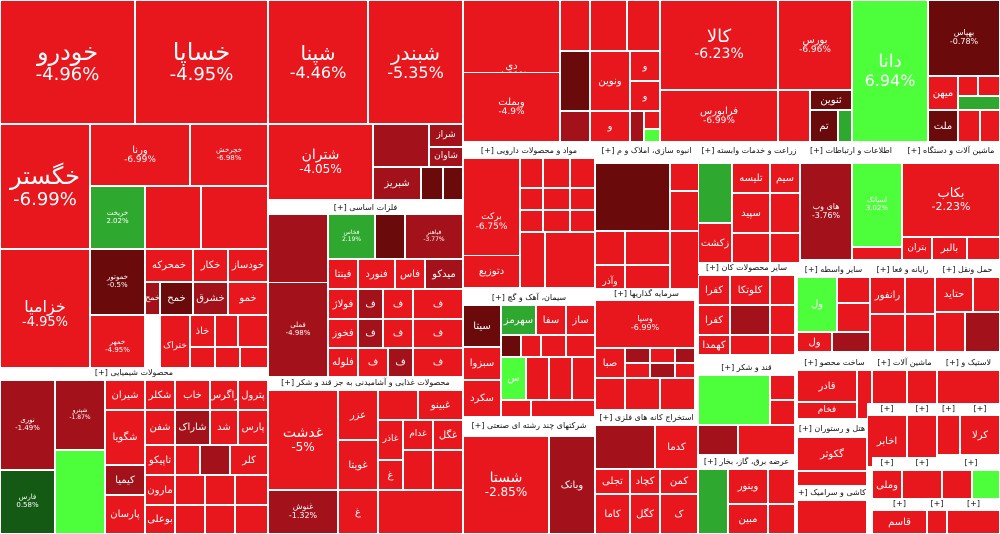 This screenshot has height=534, width=1000. I want to click on stock-tile: شگویا, so click(125, 437).